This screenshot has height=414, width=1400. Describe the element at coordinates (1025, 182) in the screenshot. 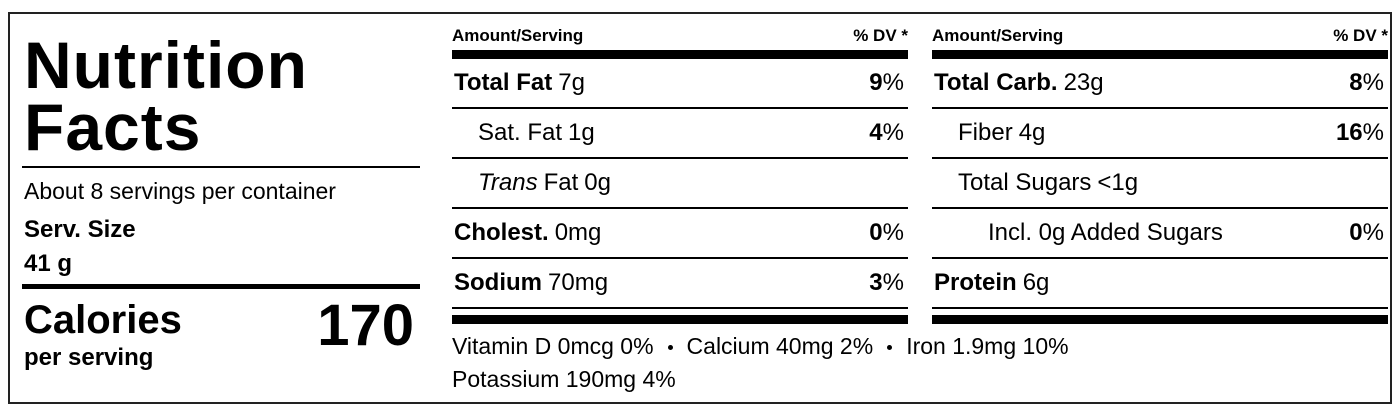

I see `nutrient-name: Total Sugars` at that location.